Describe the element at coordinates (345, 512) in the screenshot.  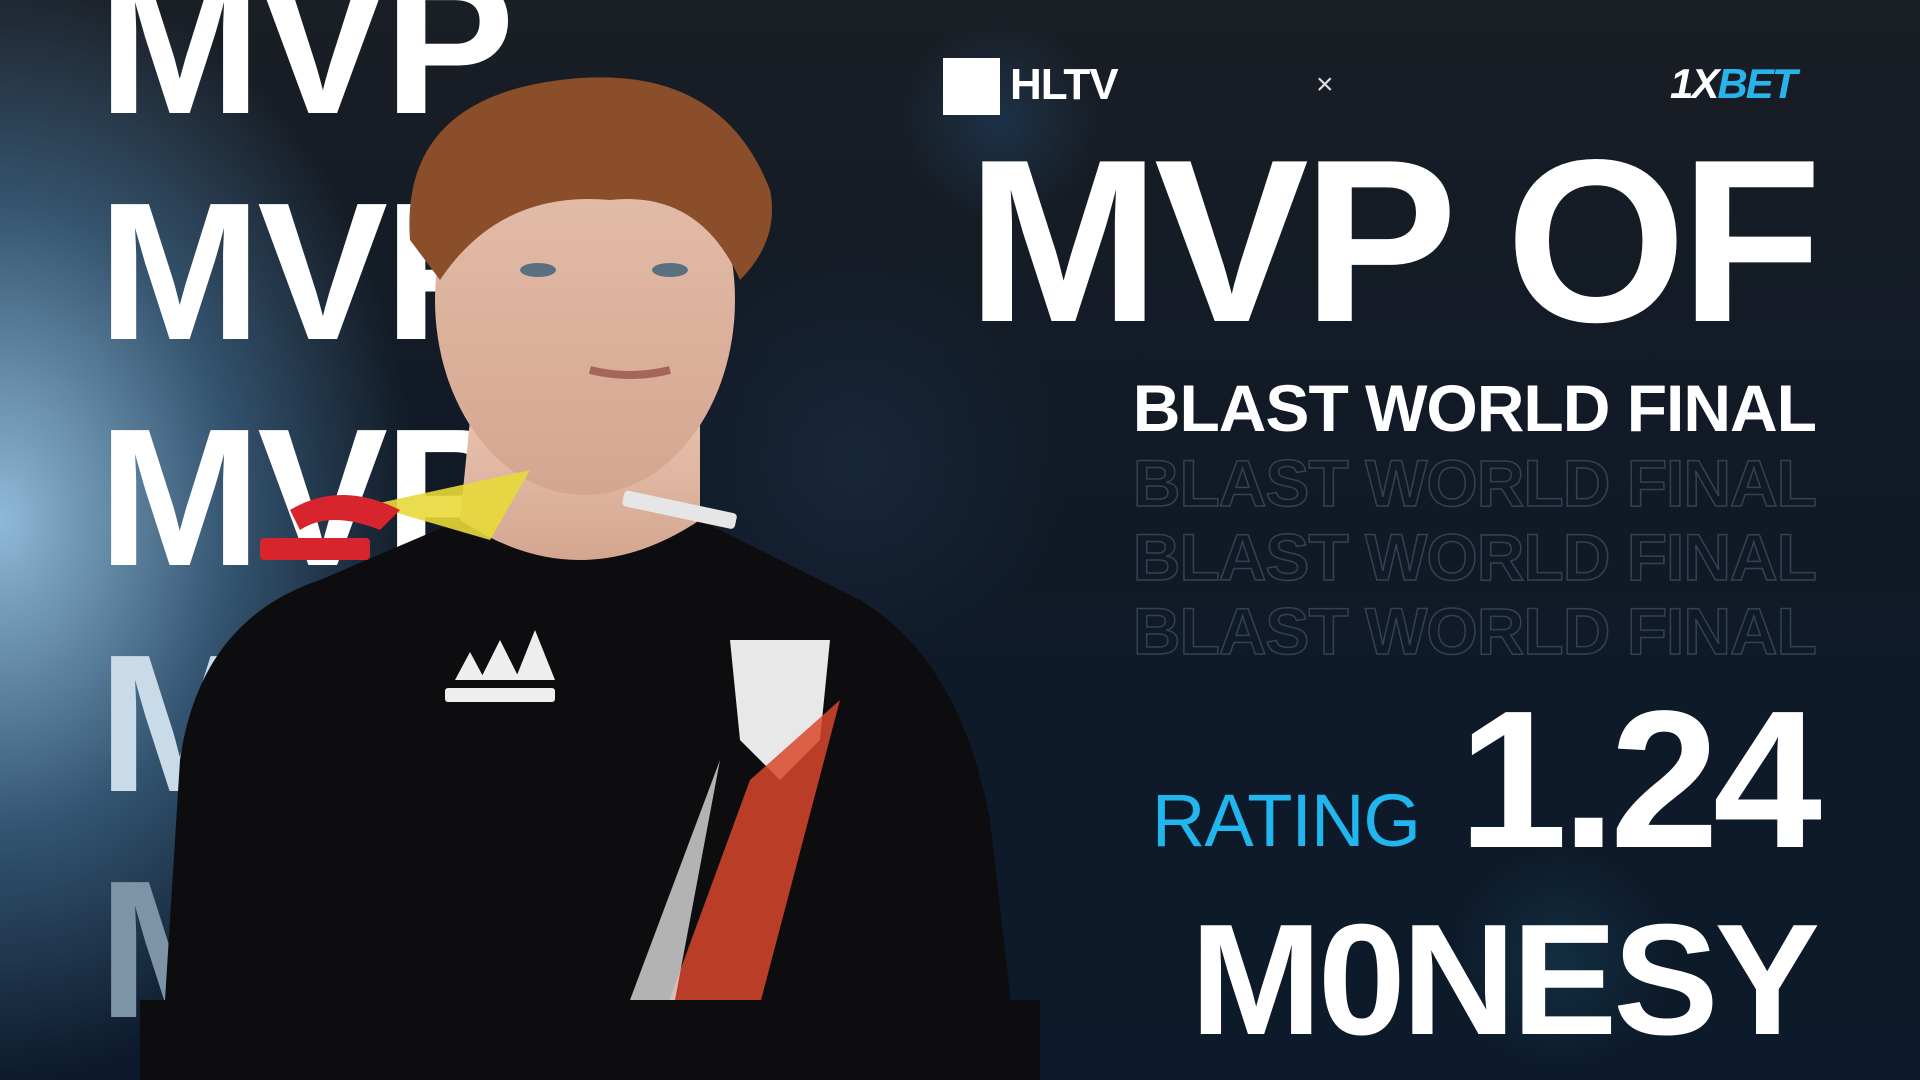
I see `redbull-bull-icon` at that location.